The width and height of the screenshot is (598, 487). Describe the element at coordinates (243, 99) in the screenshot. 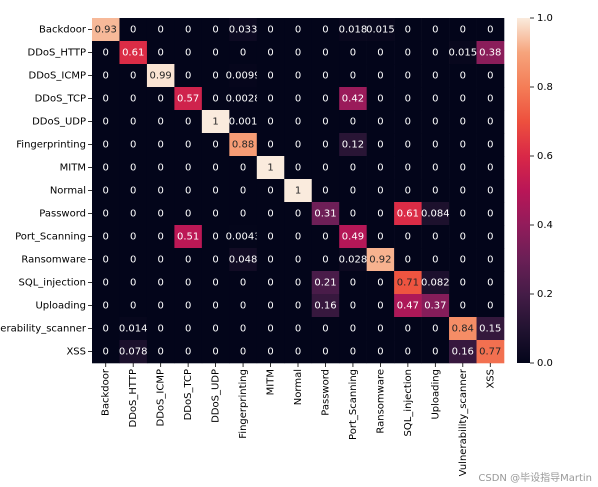

I see `cell-label: 0.0028` at that location.